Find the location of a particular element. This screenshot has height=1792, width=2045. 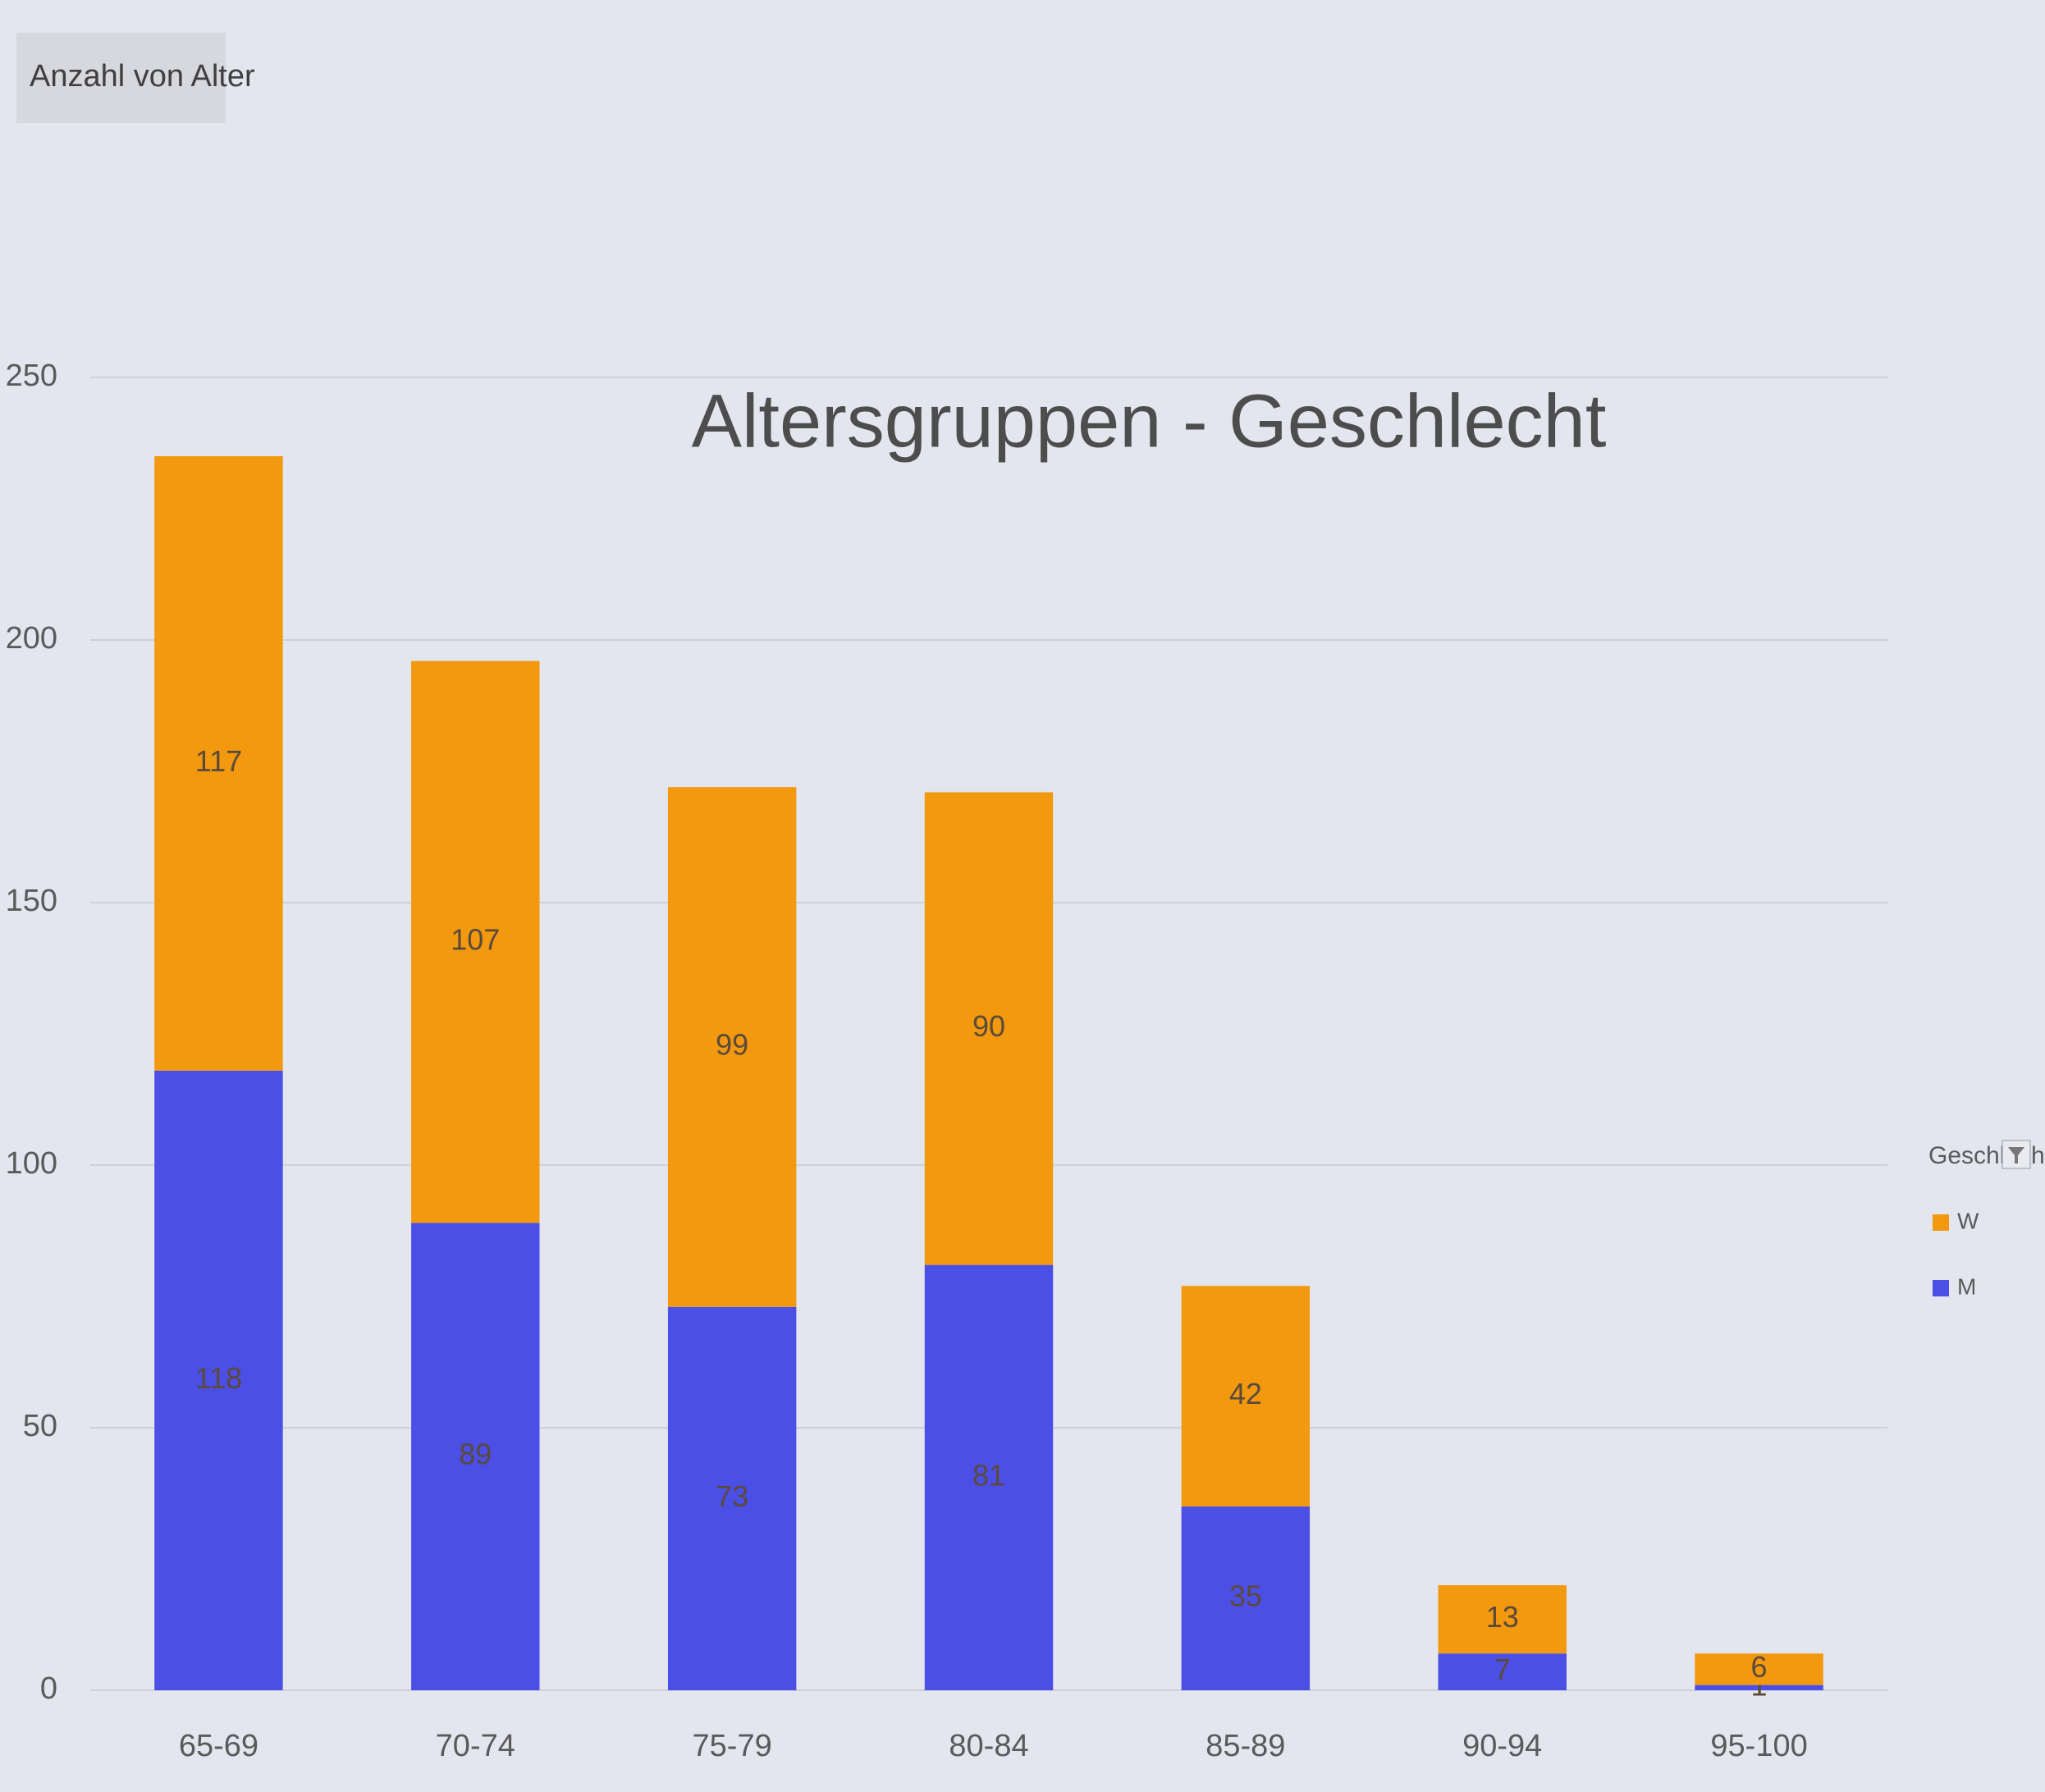

filter-button is located at coordinates (2017, 1154).